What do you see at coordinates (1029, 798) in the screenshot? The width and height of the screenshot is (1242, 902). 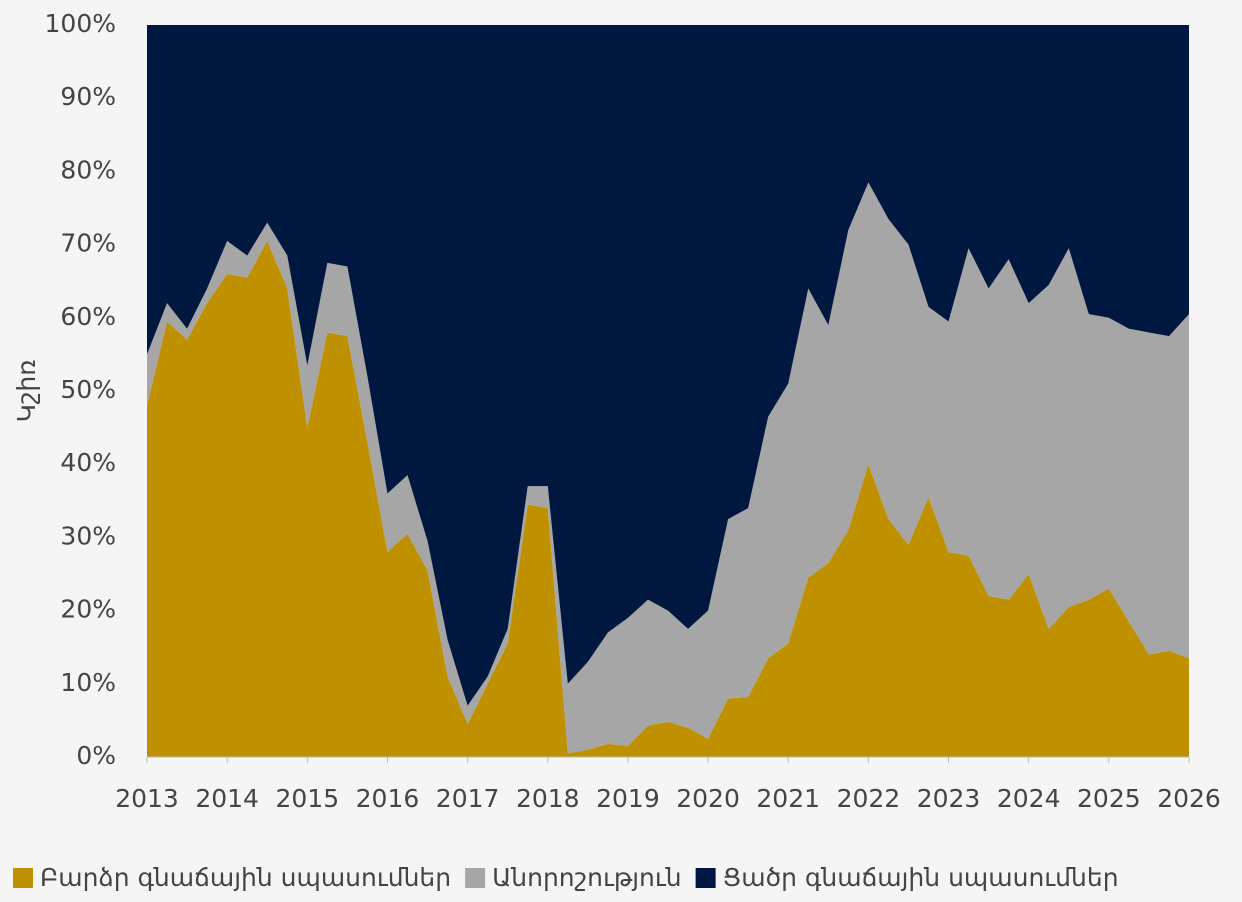 I see `x-tick-label: 2024` at bounding box center [1029, 798].